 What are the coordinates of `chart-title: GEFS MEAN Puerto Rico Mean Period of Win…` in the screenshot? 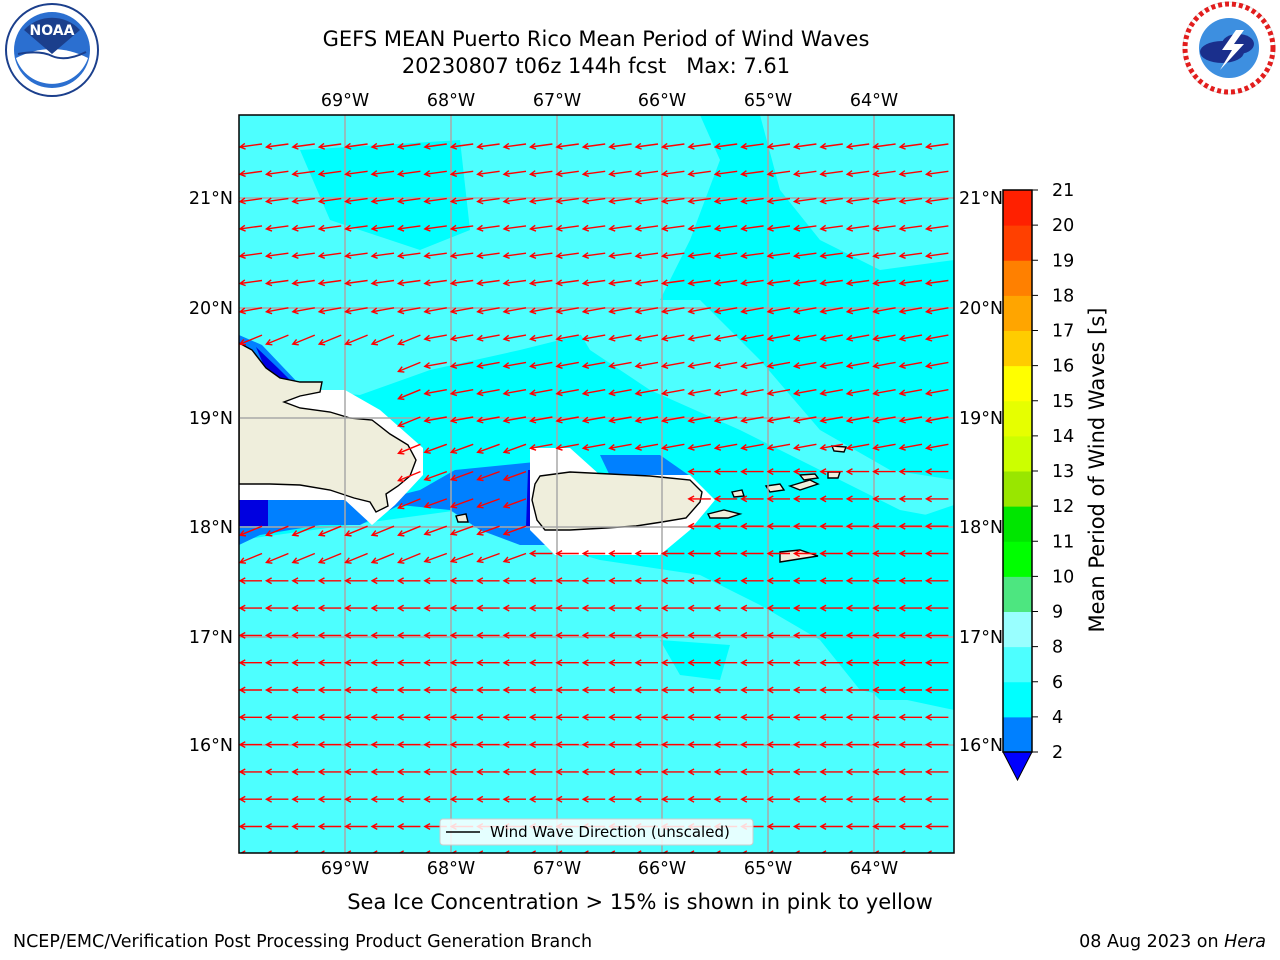 It's located at (596, 39).